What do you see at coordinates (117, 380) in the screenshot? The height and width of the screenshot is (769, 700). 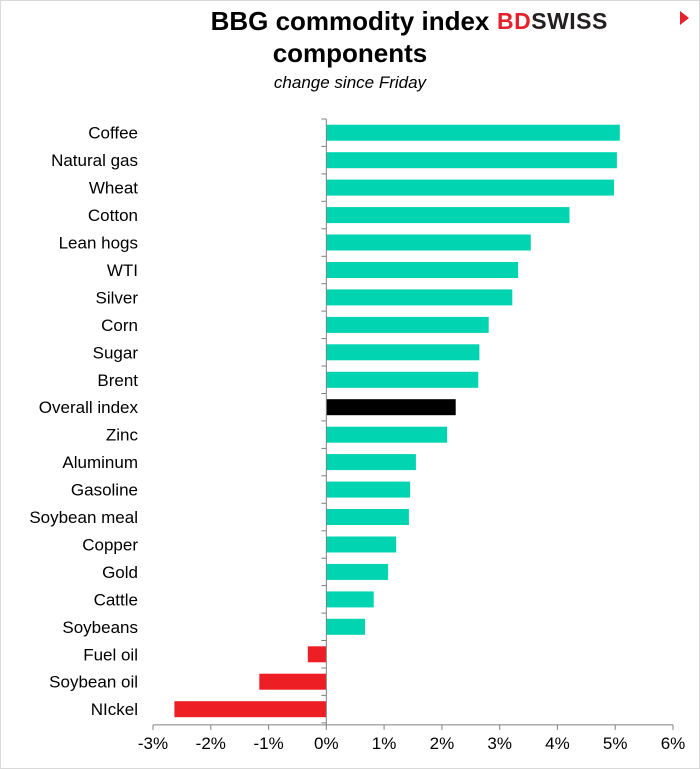 I see `category-label: Brent` at bounding box center [117, 380].